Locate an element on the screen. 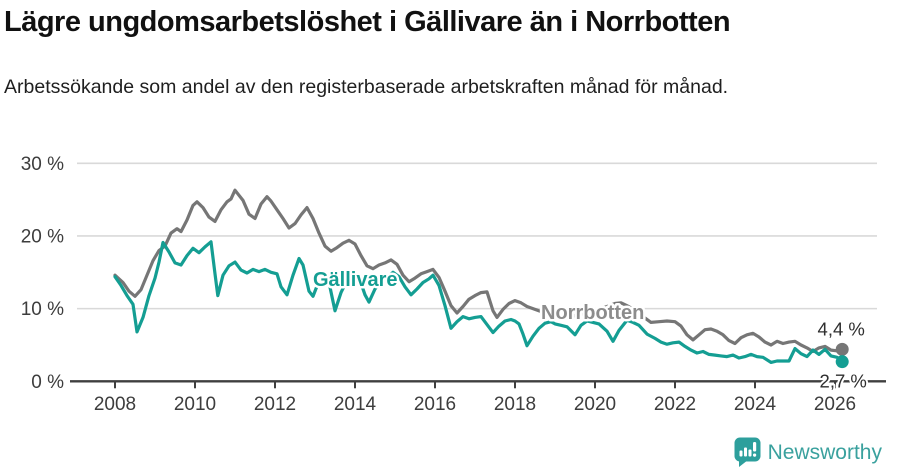 Image resolution: width=900 pixels, height=474 pixels. norrbotten-end-value-label: 4,4 % is located at coordinates (841, 328).